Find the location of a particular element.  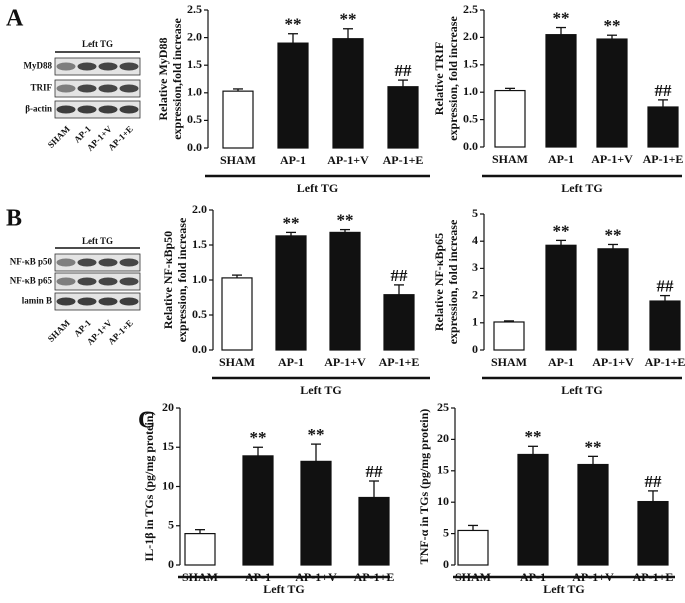

y-axis-label: expression,fold increase is located at coordinates (177, 79).